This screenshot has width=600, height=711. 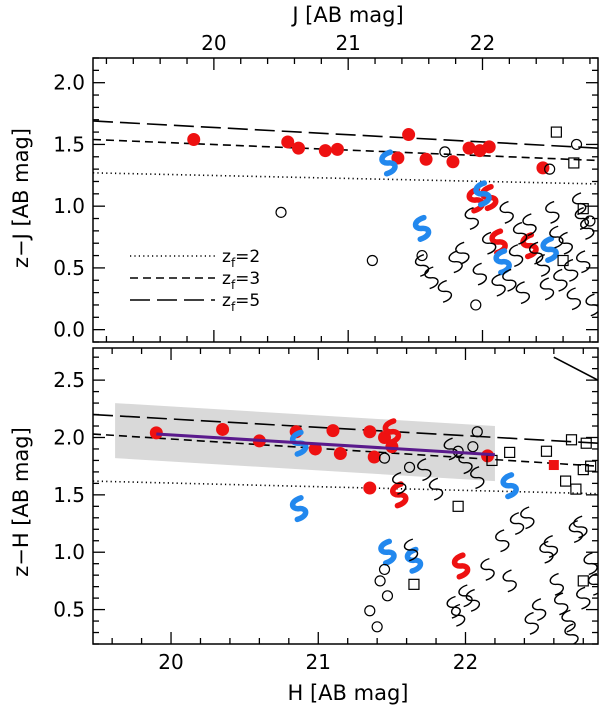 I want to click on legend-label: zf=3, so click(x=241, y=280).